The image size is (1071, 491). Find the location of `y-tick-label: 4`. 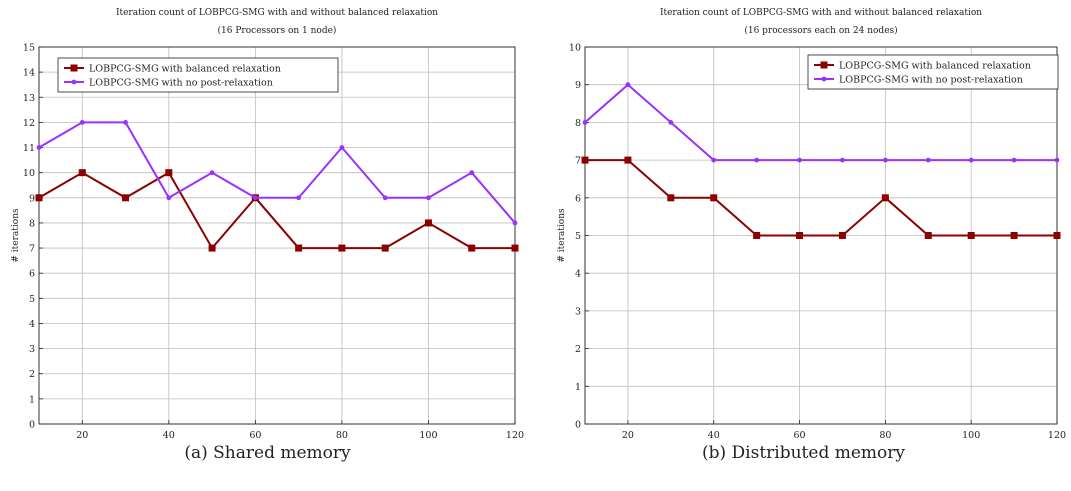

y-tick-label: 4 is located at coordinates (32, 324).